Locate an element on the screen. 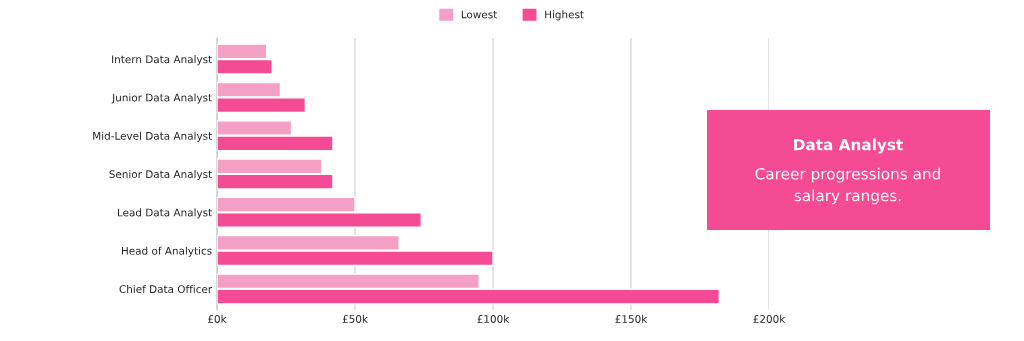  y-tick-label: Chief Data Officer is located at coordinates (166, 289).